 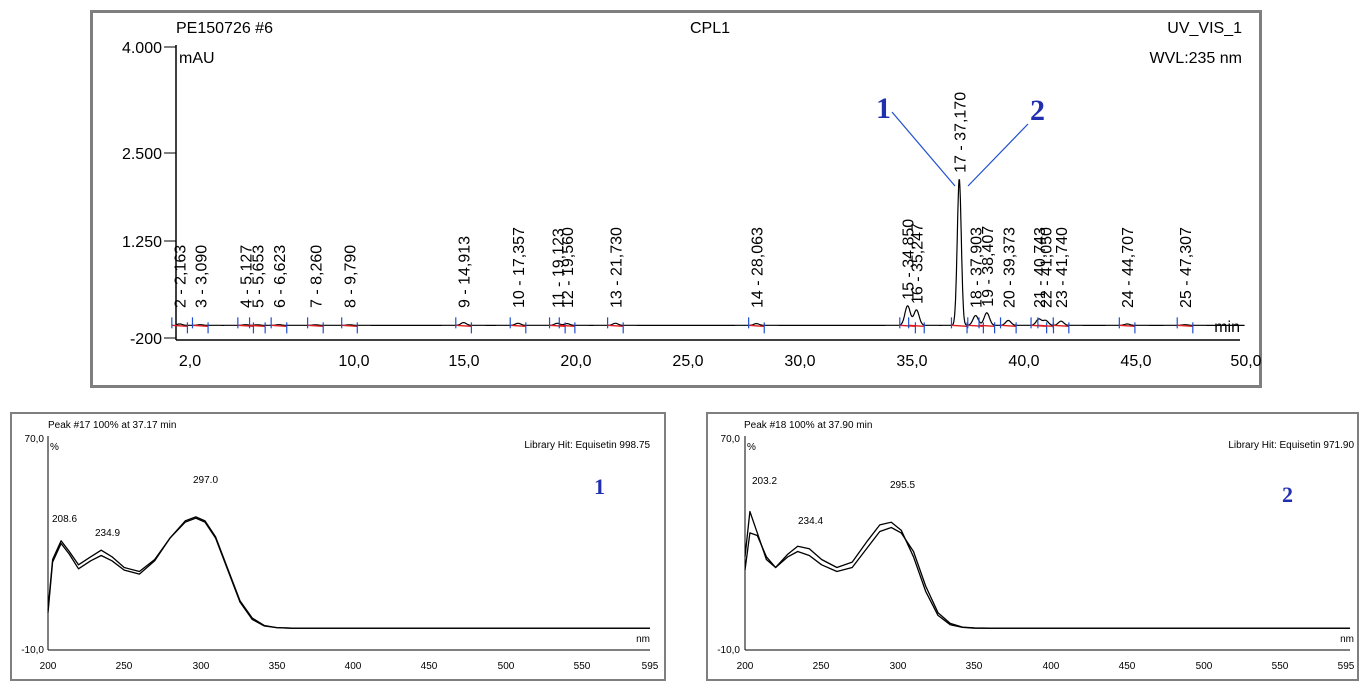 I want to click on x-tick-label: 450, so click(x=1127, y=666).